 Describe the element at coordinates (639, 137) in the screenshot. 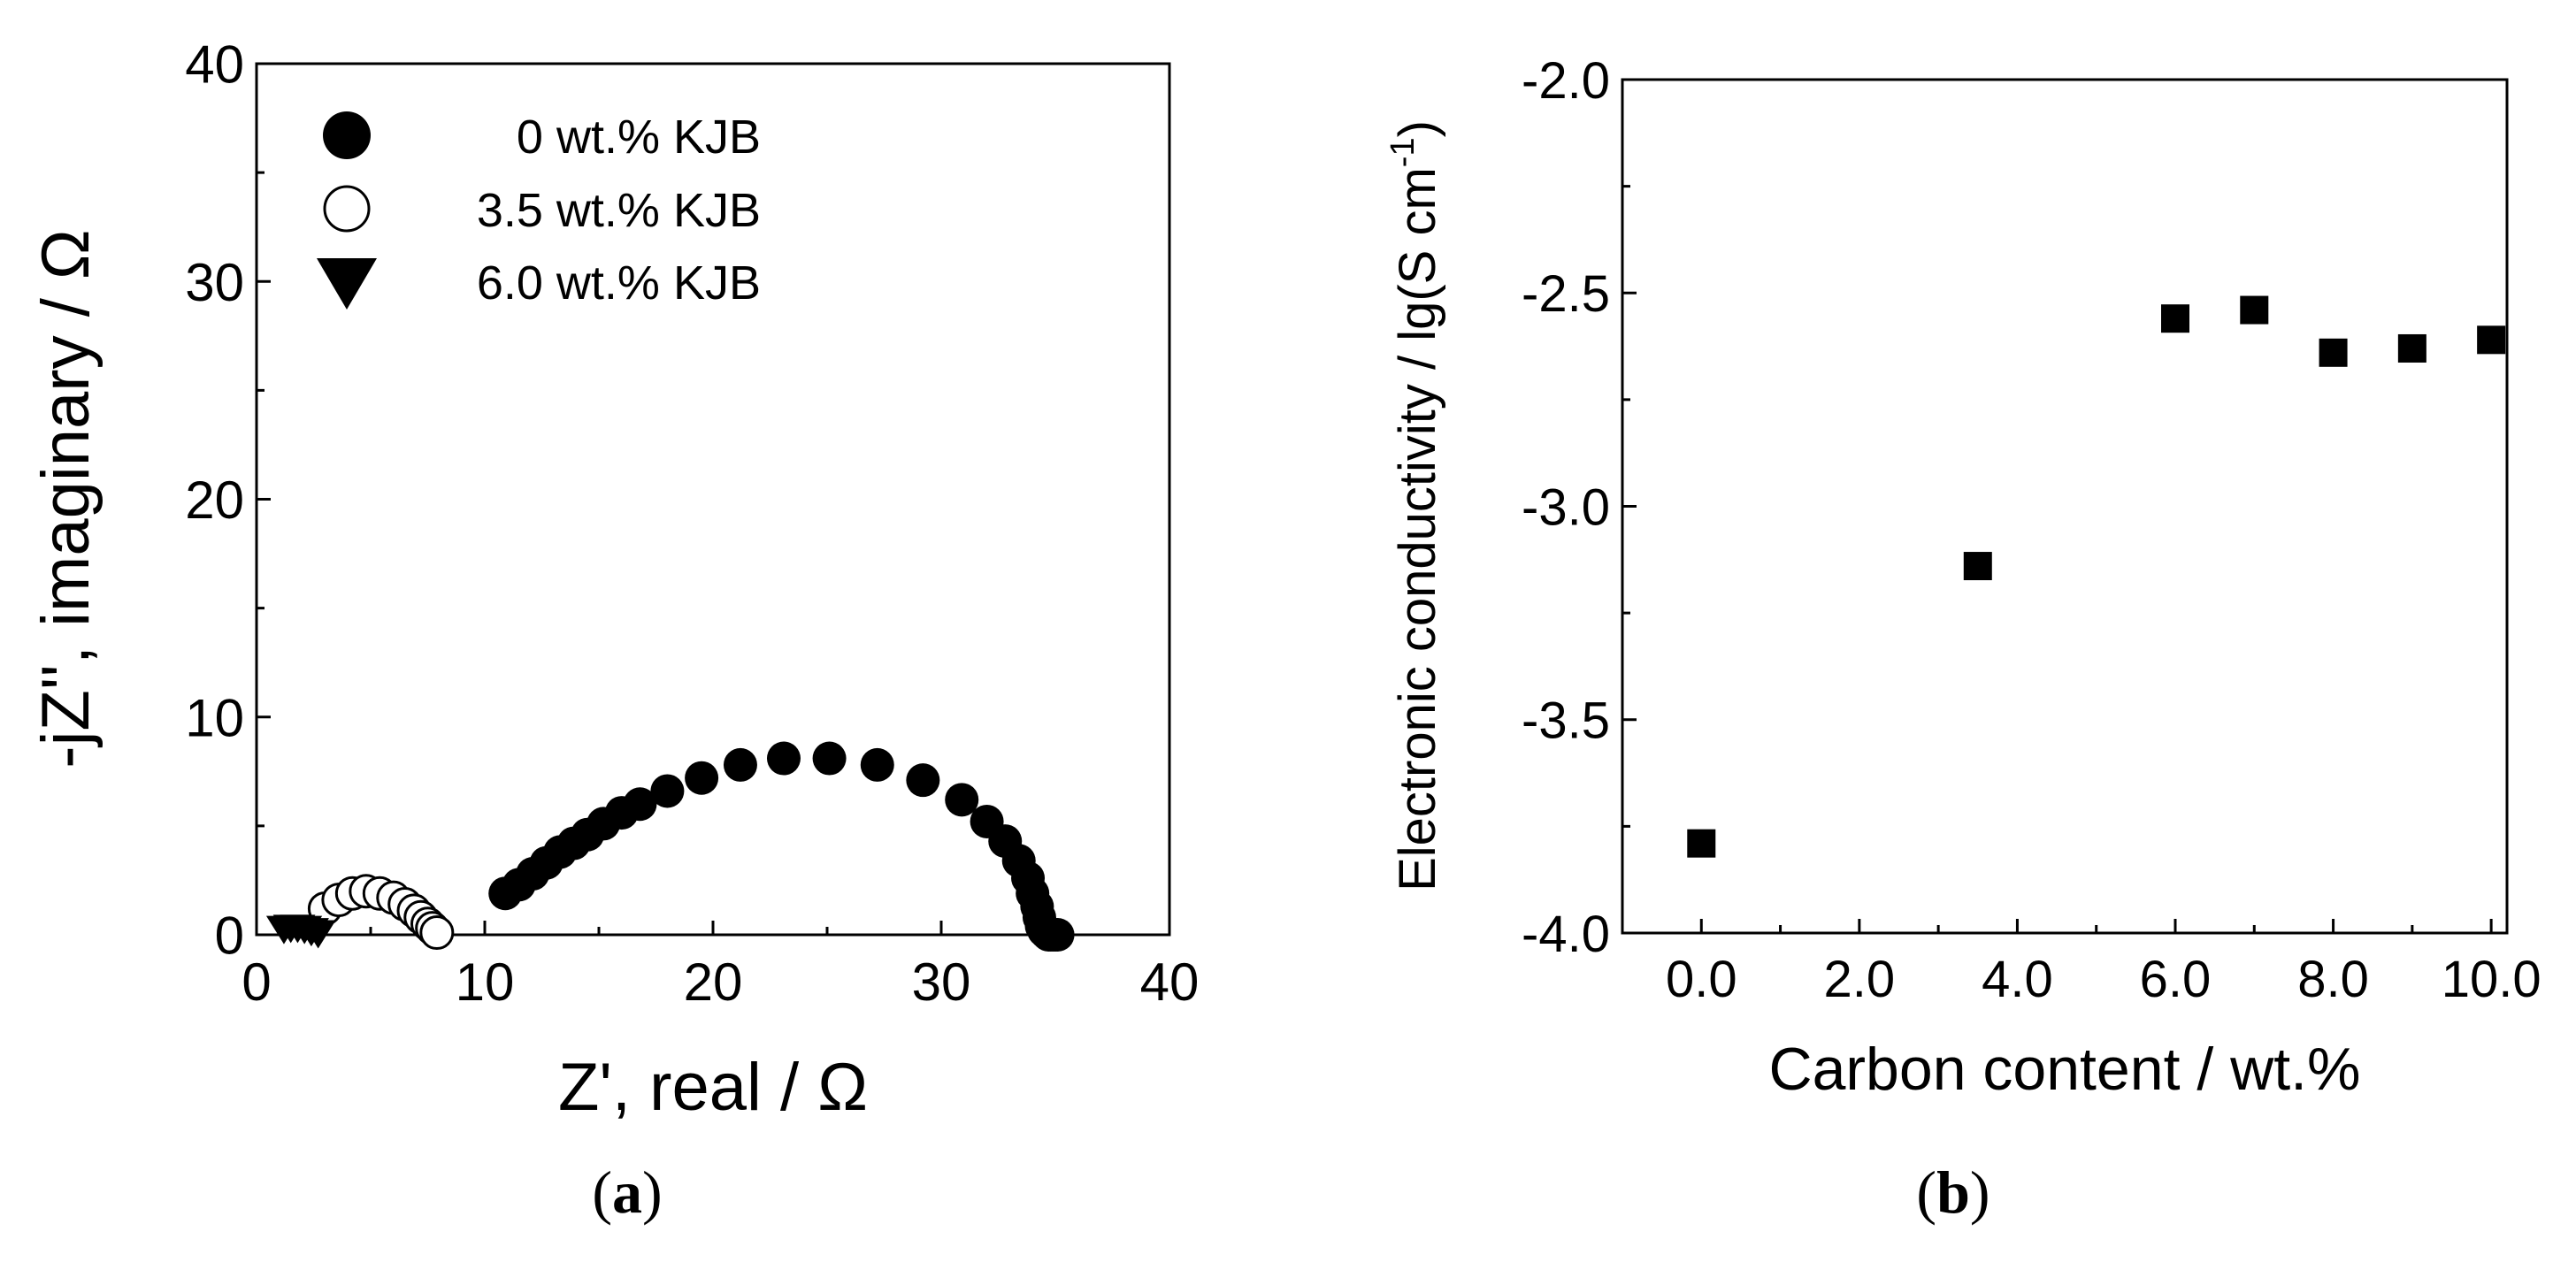

I see `legend-label-0wt: 0 wt.% KJB` at that location.